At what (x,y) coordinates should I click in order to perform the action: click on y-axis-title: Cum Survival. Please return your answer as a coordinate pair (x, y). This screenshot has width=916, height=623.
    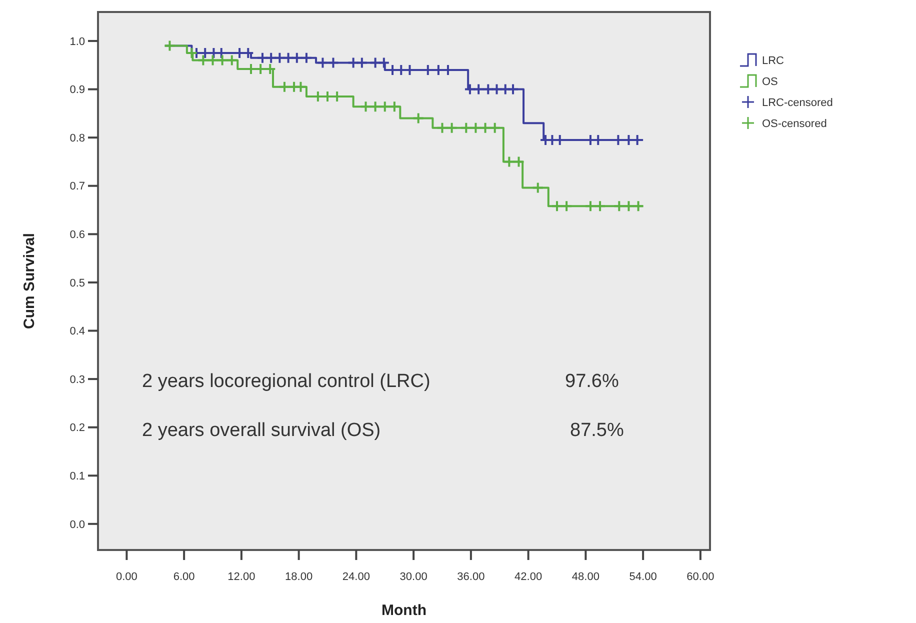
    Looking at the image, I should click on (29, 281).